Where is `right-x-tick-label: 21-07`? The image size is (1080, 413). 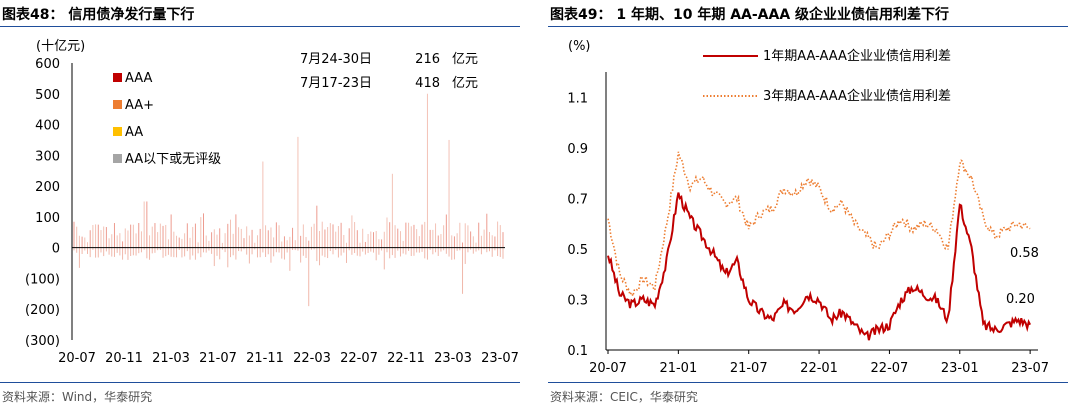
right-x-tick-label: 21-07 is located at coordinates (749, 368).